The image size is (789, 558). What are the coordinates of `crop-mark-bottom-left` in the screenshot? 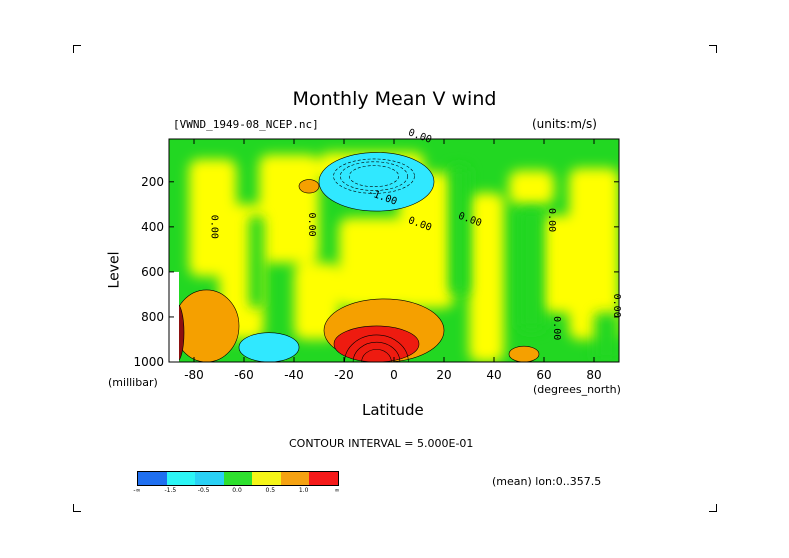 It's located at (77, 508).